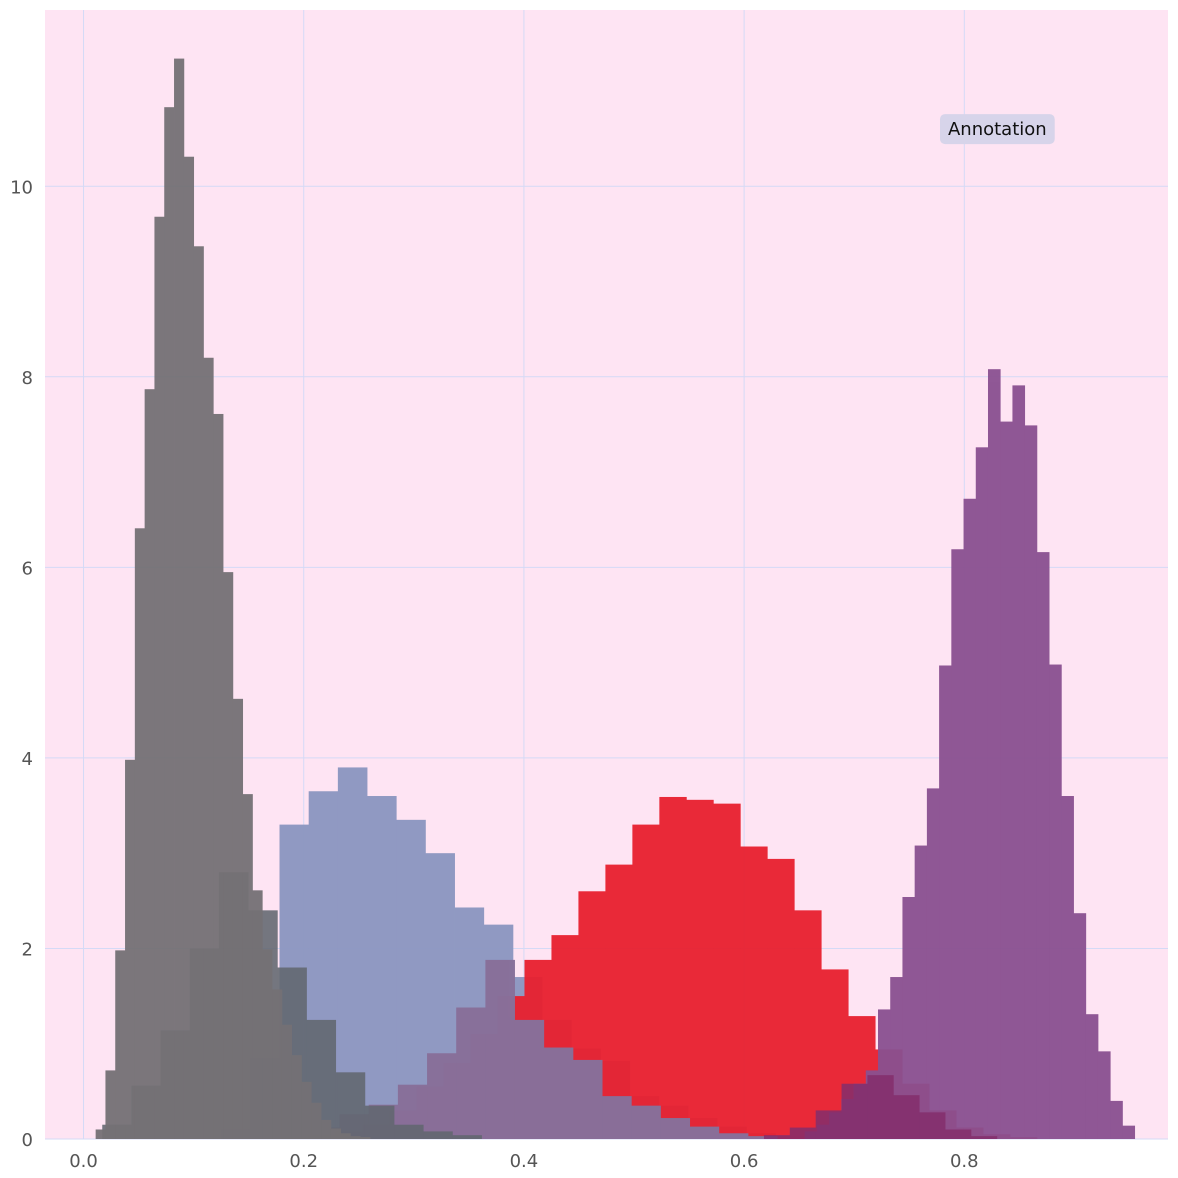 This screenshot has height=1178, width=1178. I want to click on annotation-text: Annotation, so click(997, 129).